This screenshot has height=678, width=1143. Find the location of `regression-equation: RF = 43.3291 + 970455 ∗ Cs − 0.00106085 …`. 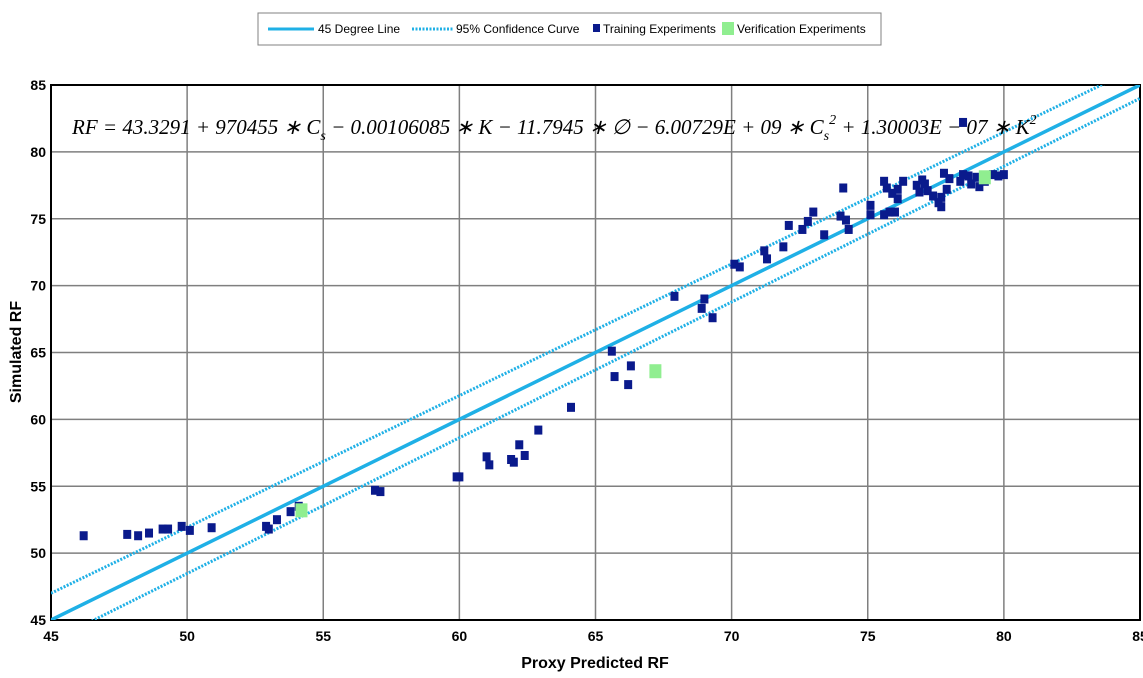

regression-equation: RF = 43.3291 + 970455 ∗ Cs − 0.00106085 … is located at coordinates (554, 128).